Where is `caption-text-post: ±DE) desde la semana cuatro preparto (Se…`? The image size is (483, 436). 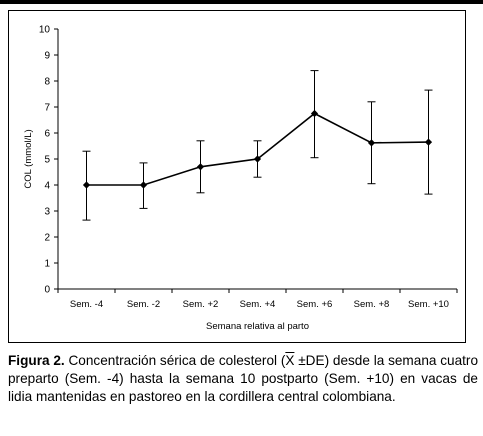
caption-text-post: ±DE) desde la semana cuatro preparto (Se… is located at coordinates (243, 378).